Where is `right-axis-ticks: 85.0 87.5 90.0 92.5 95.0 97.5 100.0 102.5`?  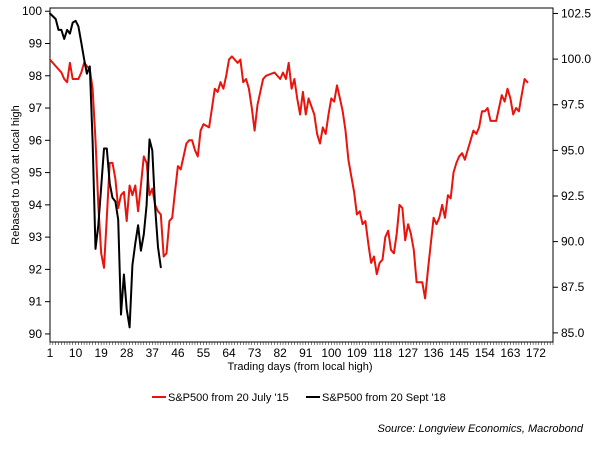 right-axis-ticks: 85.0 87.5 90.0 92.5 95.0 97.5 100.0 102.5 is located at coordinates (572, 173).